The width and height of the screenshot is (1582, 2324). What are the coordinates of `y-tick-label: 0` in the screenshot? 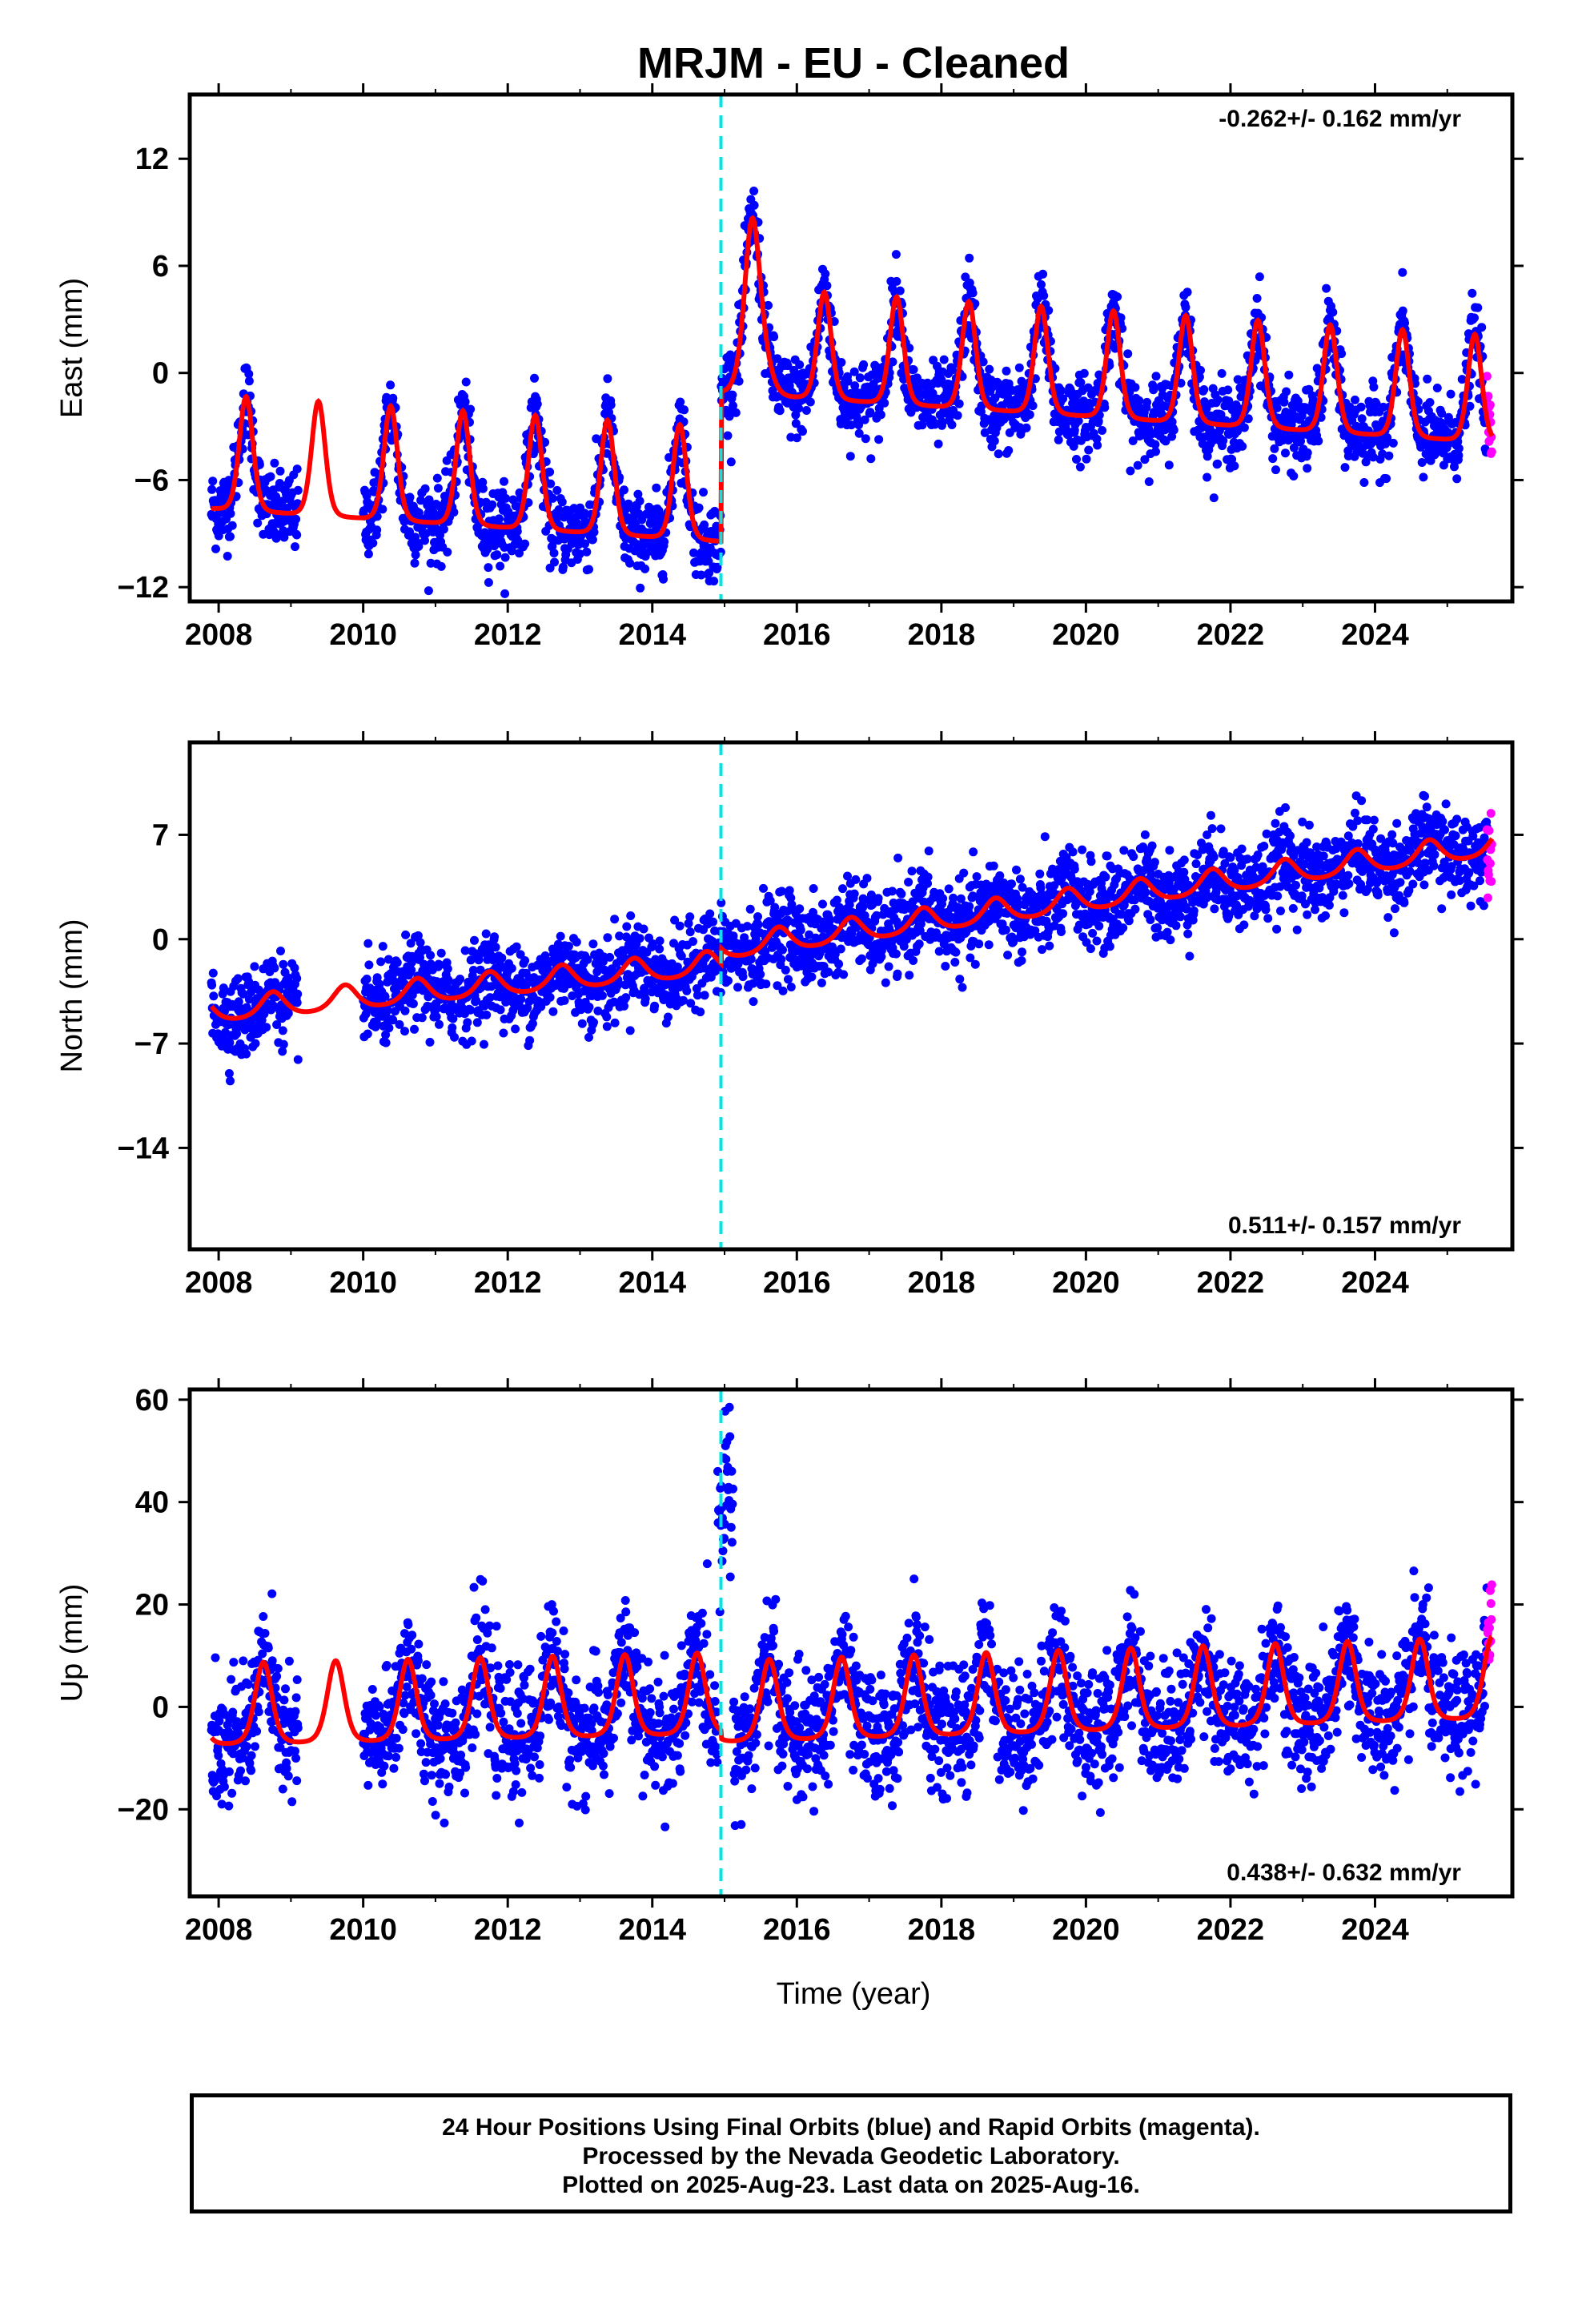 It's located at (161, 374).